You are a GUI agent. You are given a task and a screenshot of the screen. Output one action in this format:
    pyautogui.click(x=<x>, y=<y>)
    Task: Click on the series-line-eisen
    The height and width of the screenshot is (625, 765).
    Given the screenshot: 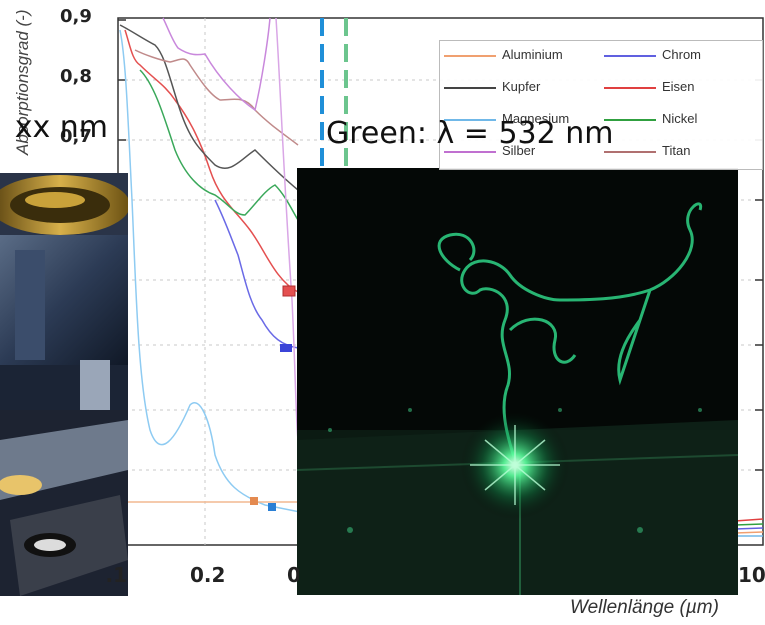 What is the action you would take?
    pyautogui.click(x=211, y=161)
    